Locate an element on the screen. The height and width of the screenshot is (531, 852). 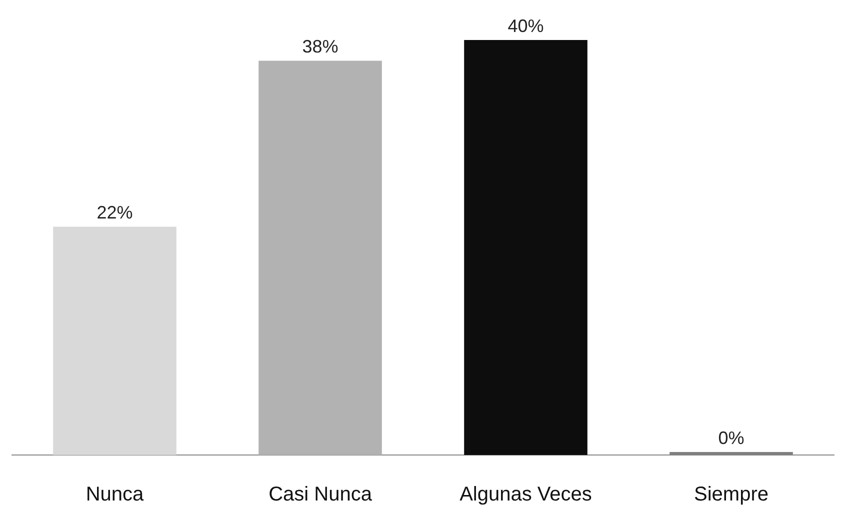
data-label: 40% is located at coordinates (526, 26).